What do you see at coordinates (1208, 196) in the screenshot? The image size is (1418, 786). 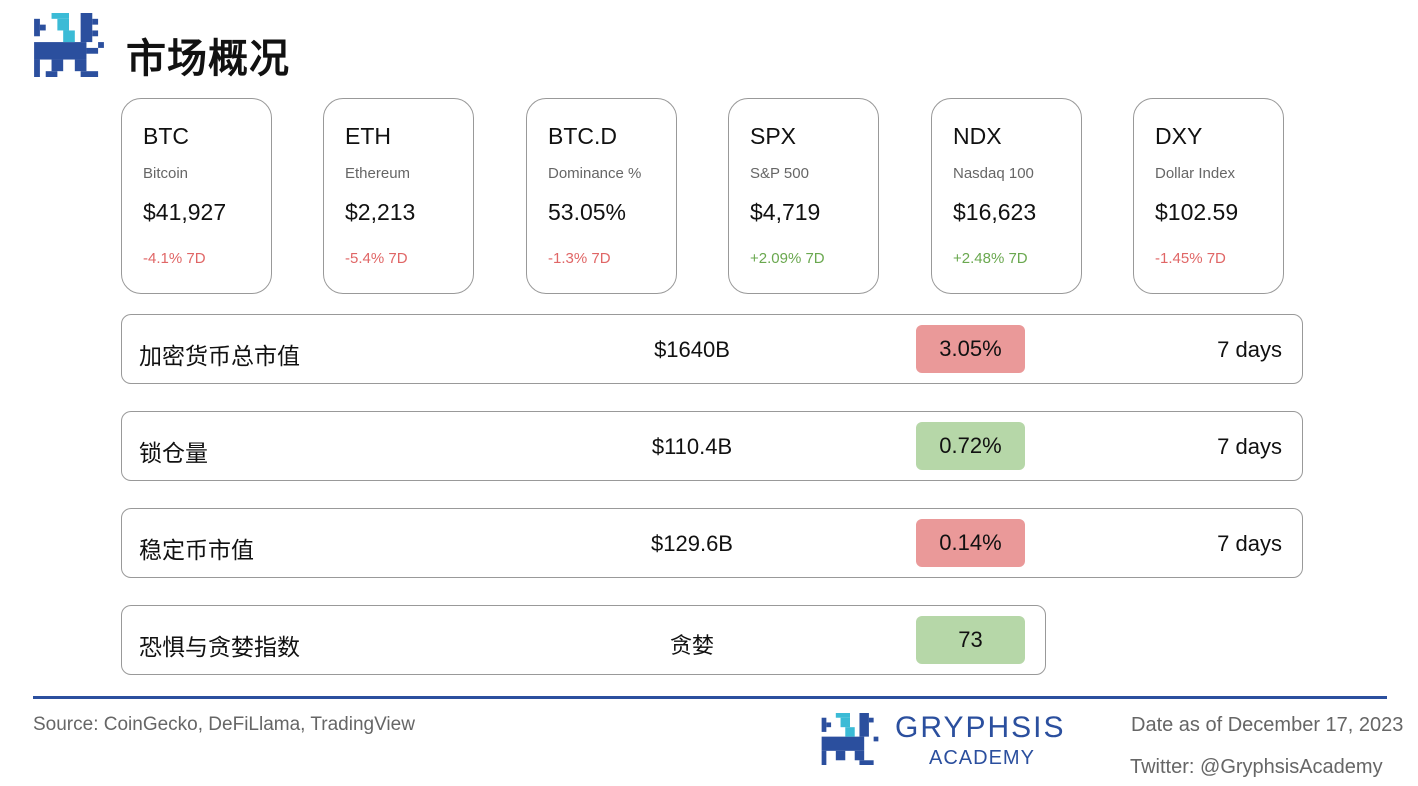 I see `ticker-card-dxy: DXY Dollar Index $102.59 -1.45% 7D` at bounding box center [1208, 196].